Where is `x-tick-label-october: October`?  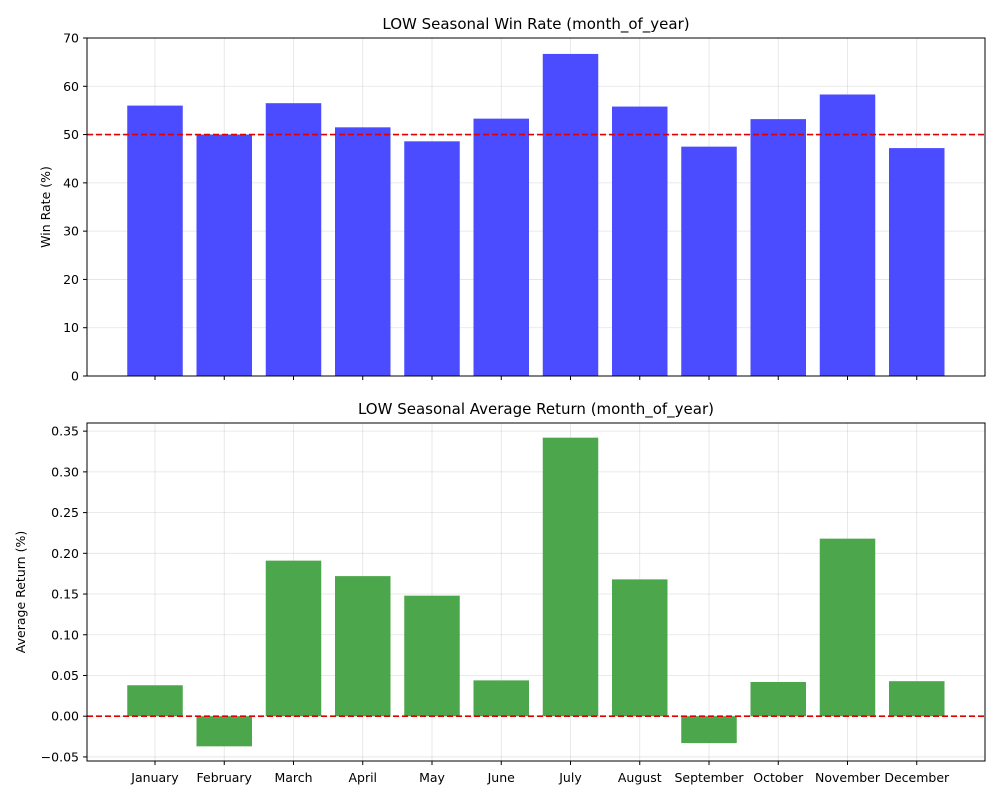 x-tick-label-october: October is located at coordinates (778, 777).